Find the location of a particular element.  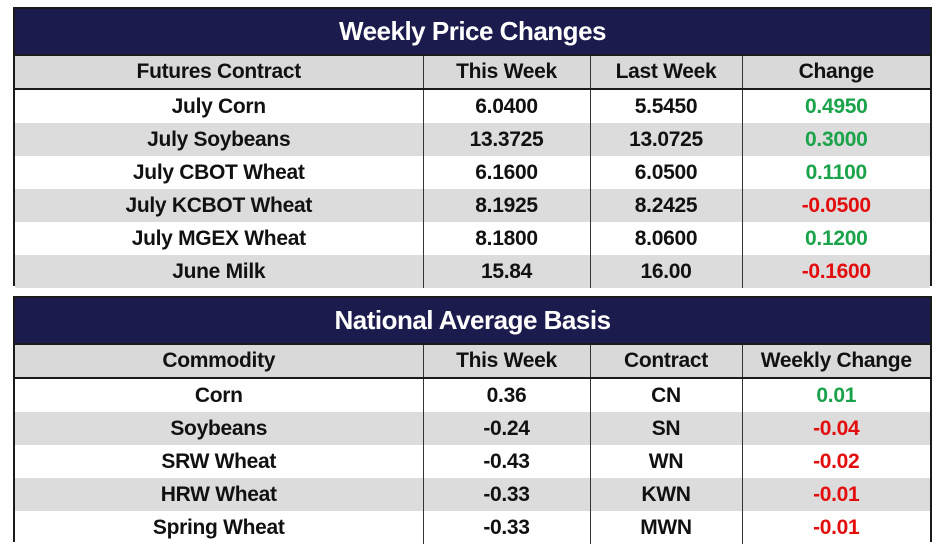

this-week-value: 8.1800 is located at coordinates (506, 238).